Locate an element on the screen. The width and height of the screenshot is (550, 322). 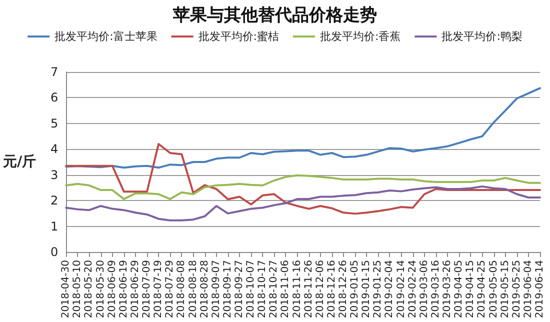
x-tick-label: 2019-02-14 is located at coordinates (401, 289).